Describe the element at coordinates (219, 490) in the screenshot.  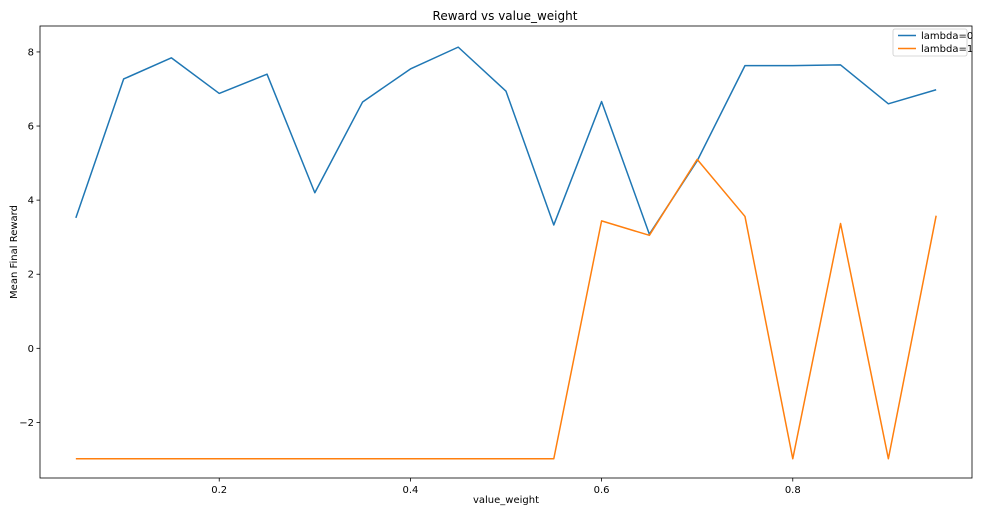
I see `x-tick-label: 0.2` at that location.